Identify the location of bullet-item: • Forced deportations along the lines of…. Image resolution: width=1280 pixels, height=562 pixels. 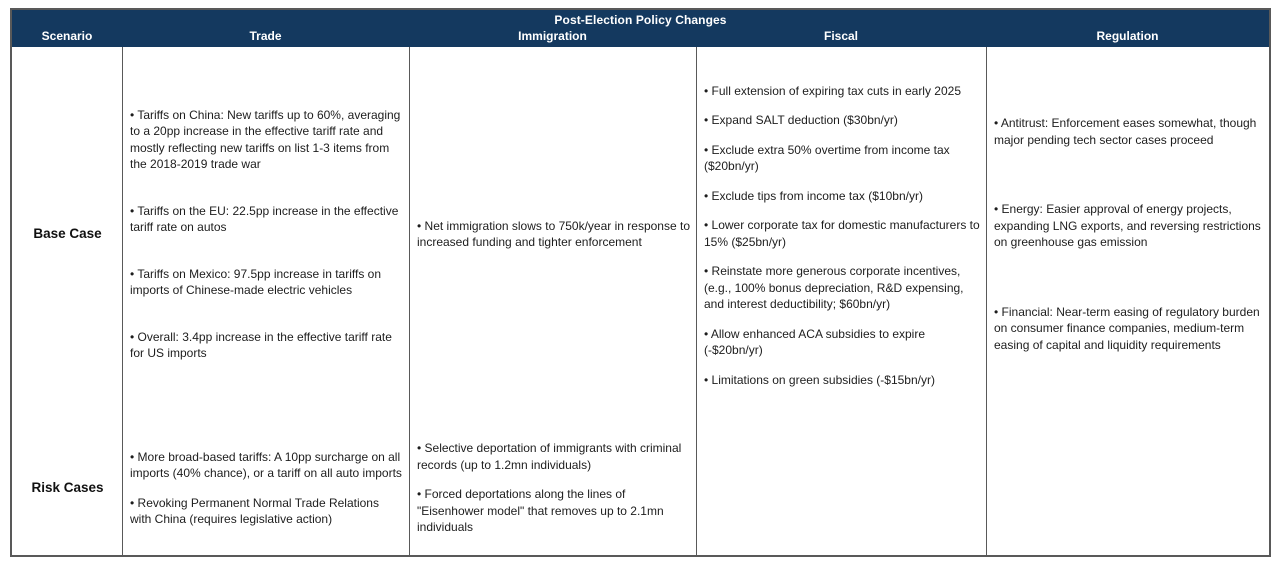
(540, 511).